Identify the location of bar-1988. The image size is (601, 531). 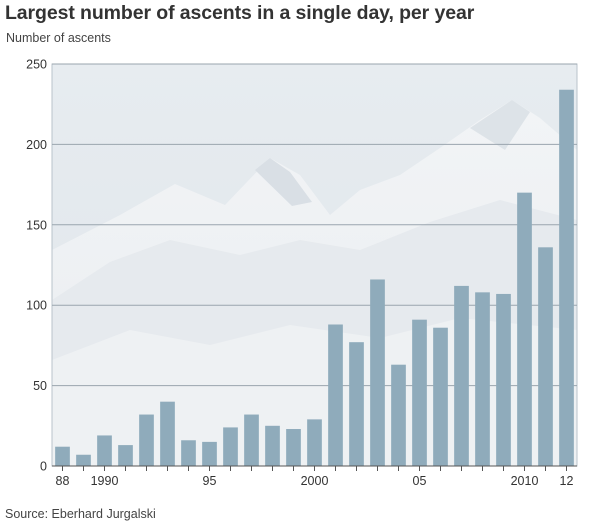
(62, 456).